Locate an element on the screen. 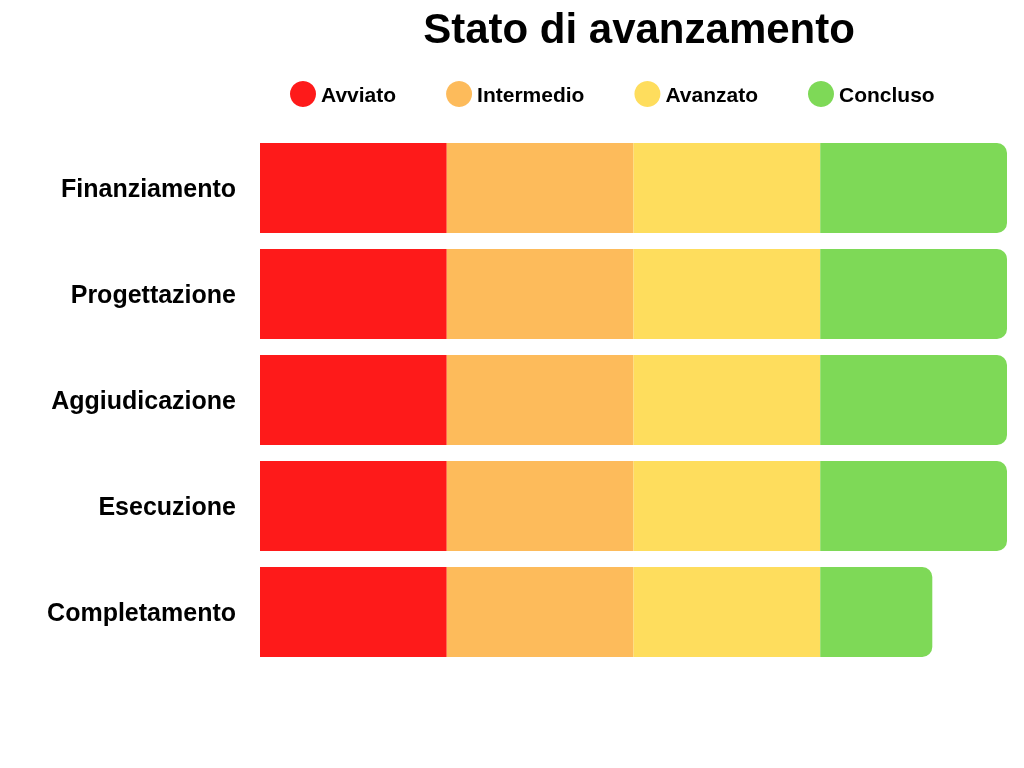  y-tick-label: Progettazione is located at coordinates (153, 294).